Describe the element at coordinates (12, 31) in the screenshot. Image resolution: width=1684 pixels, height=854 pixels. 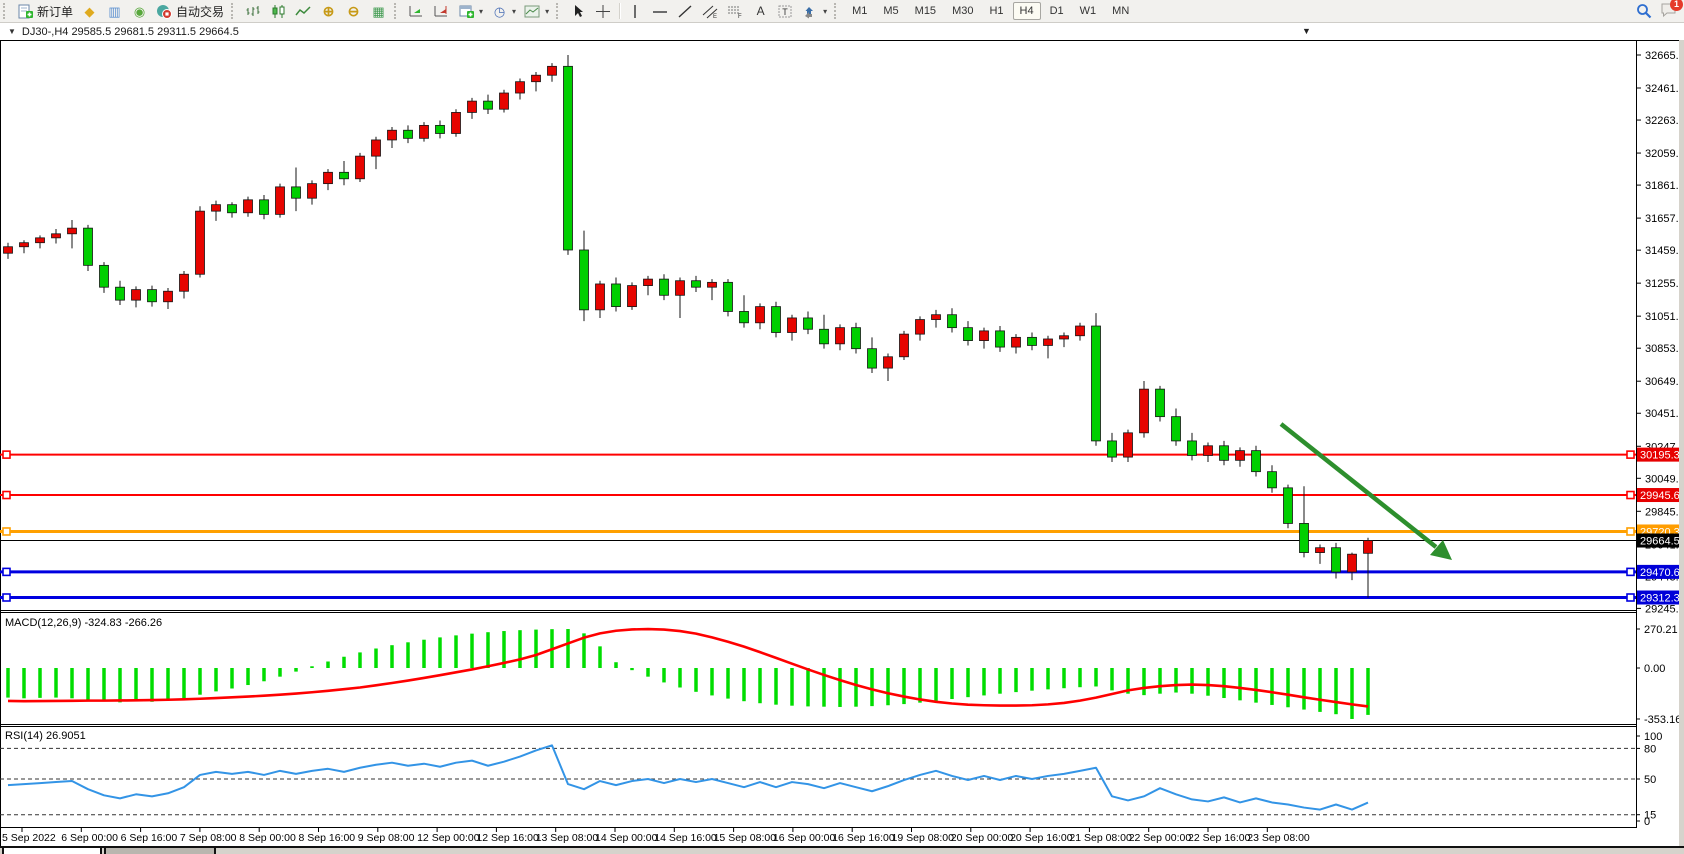
I see `collapse-arrow-icon: ▼` at that location.